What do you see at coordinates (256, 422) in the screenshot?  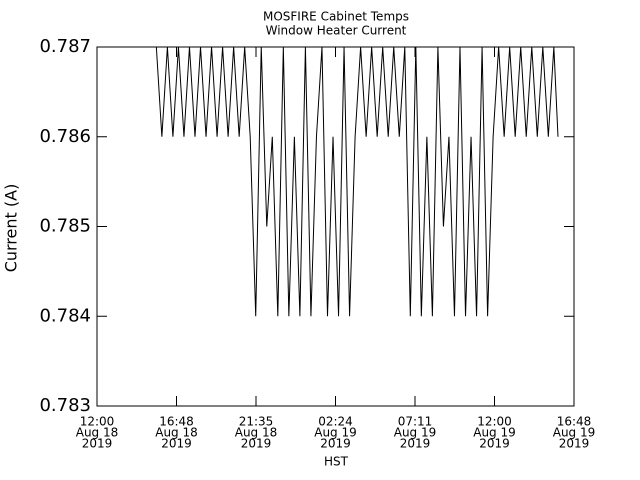 I see `x-tick-label: 21:35` at bounding box center [256, 422].